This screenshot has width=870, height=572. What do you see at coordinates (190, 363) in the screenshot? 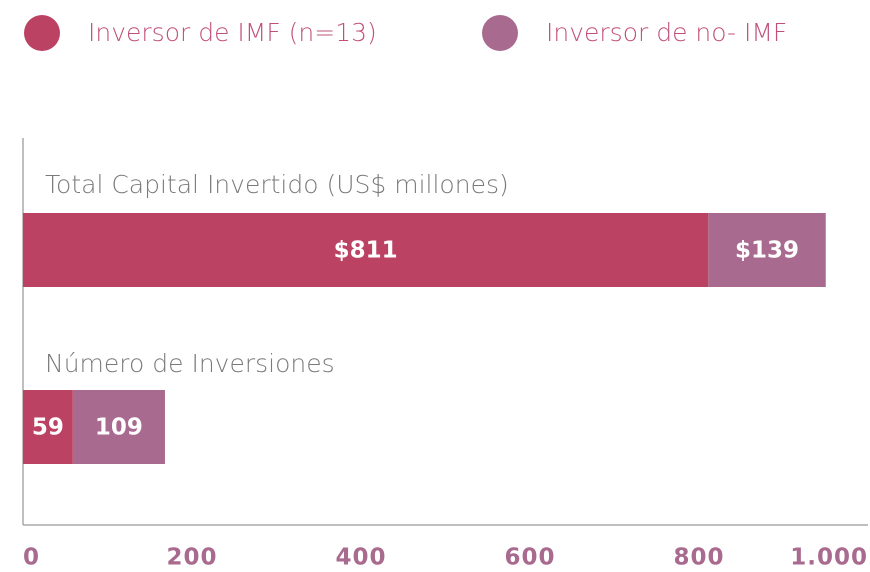
I see `category-label: Número de Inversiones` at bounding box center [190, 363].